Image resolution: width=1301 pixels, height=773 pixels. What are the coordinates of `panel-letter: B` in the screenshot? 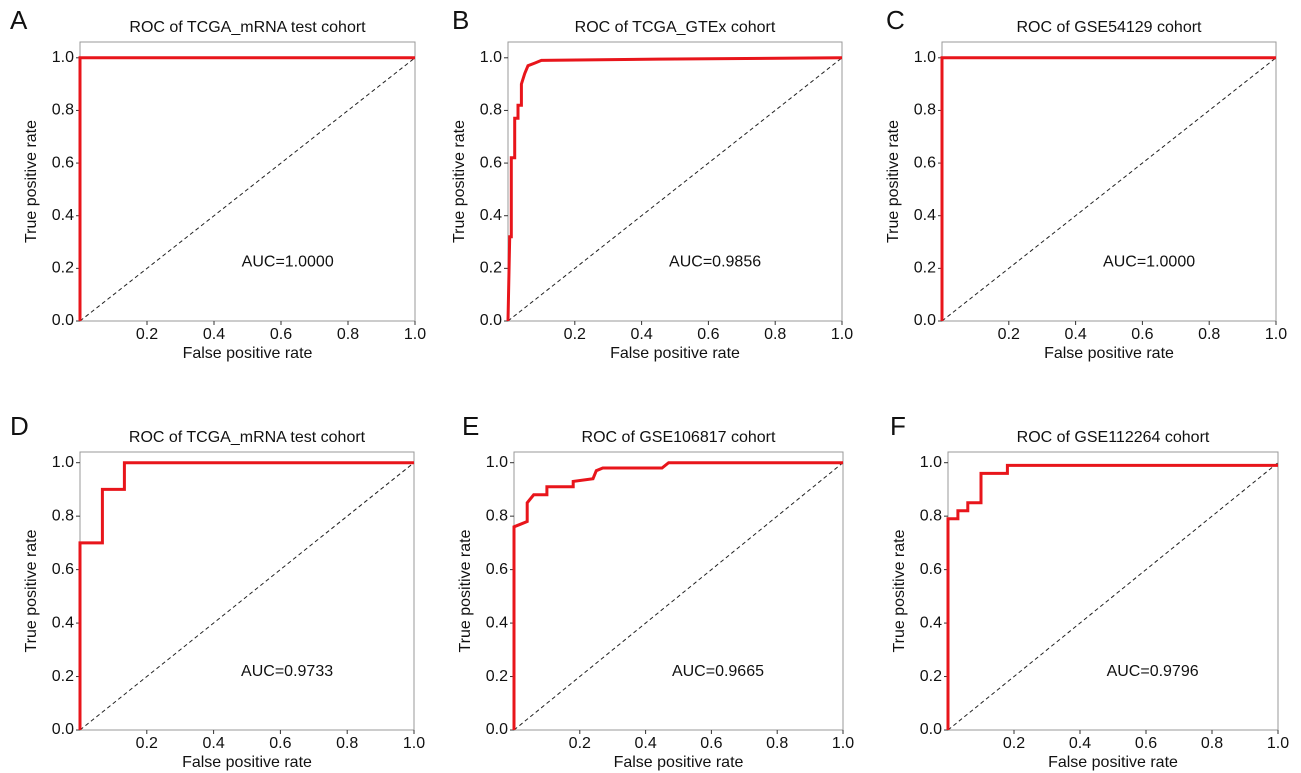 It's located at (460, 20).